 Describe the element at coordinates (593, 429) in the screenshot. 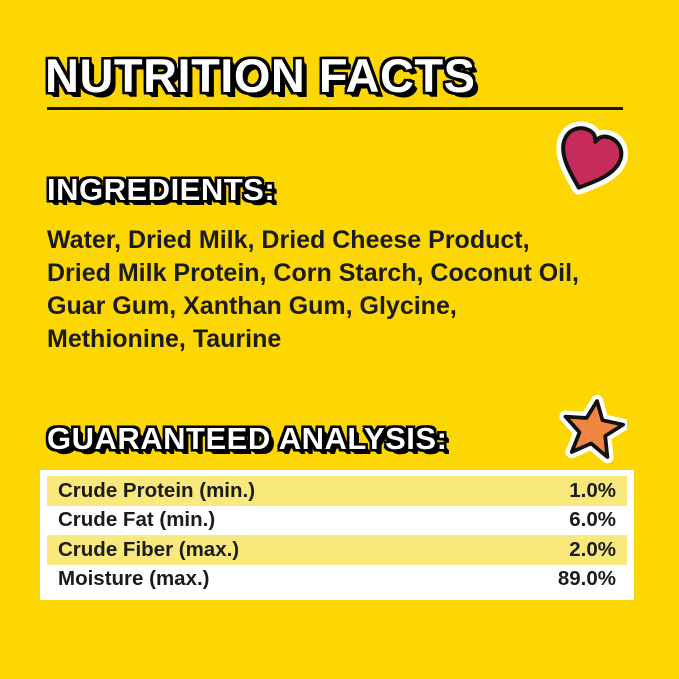

I see `star-icon` at that location.